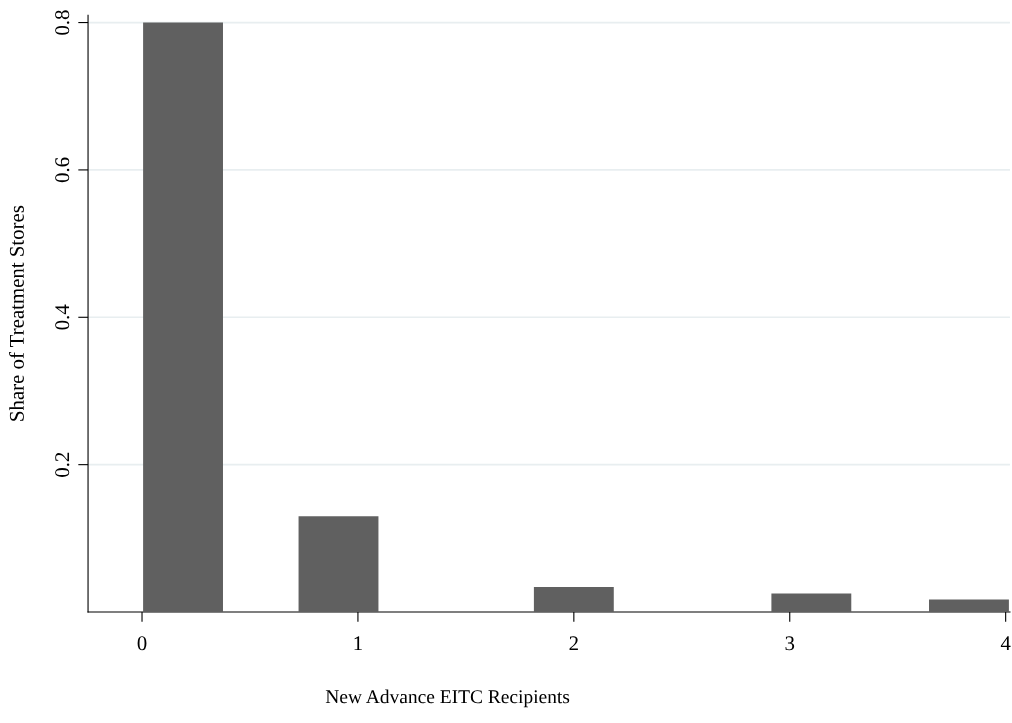 Image resolution: width=1012 pixels, height=723 pixels. Describe the element at coordinates (16, 313) in the screenshot. I see `y-axis-title: Share of Treatment Stores` at that location.